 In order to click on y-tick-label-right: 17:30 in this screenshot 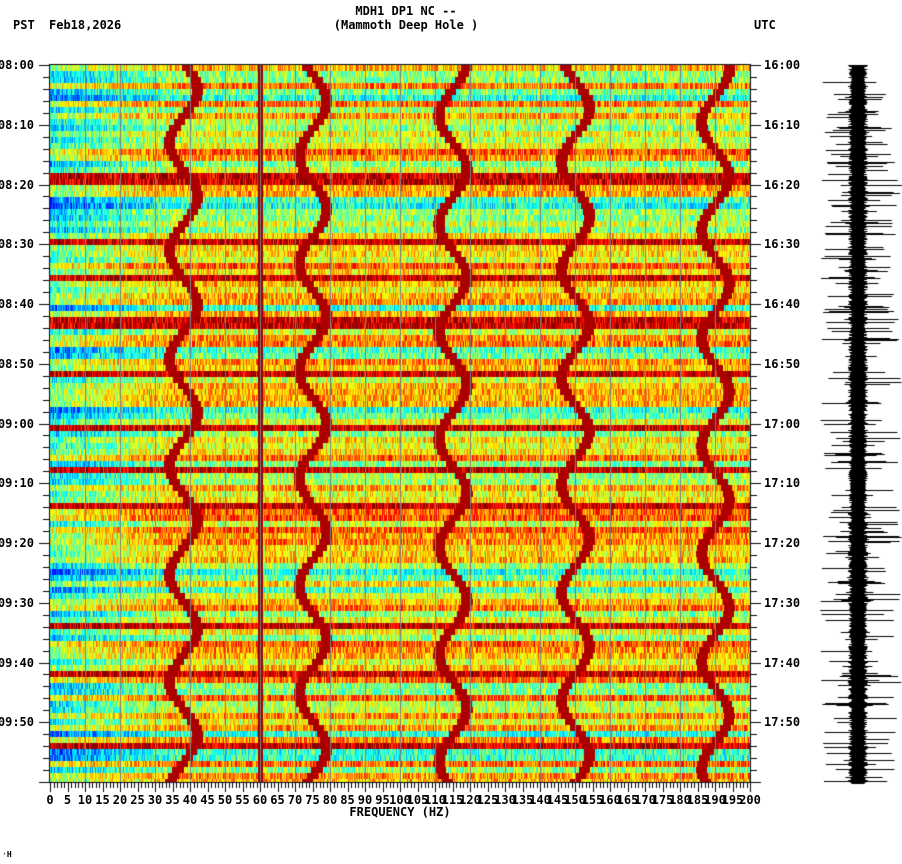, I will do `click(782, 602)`.